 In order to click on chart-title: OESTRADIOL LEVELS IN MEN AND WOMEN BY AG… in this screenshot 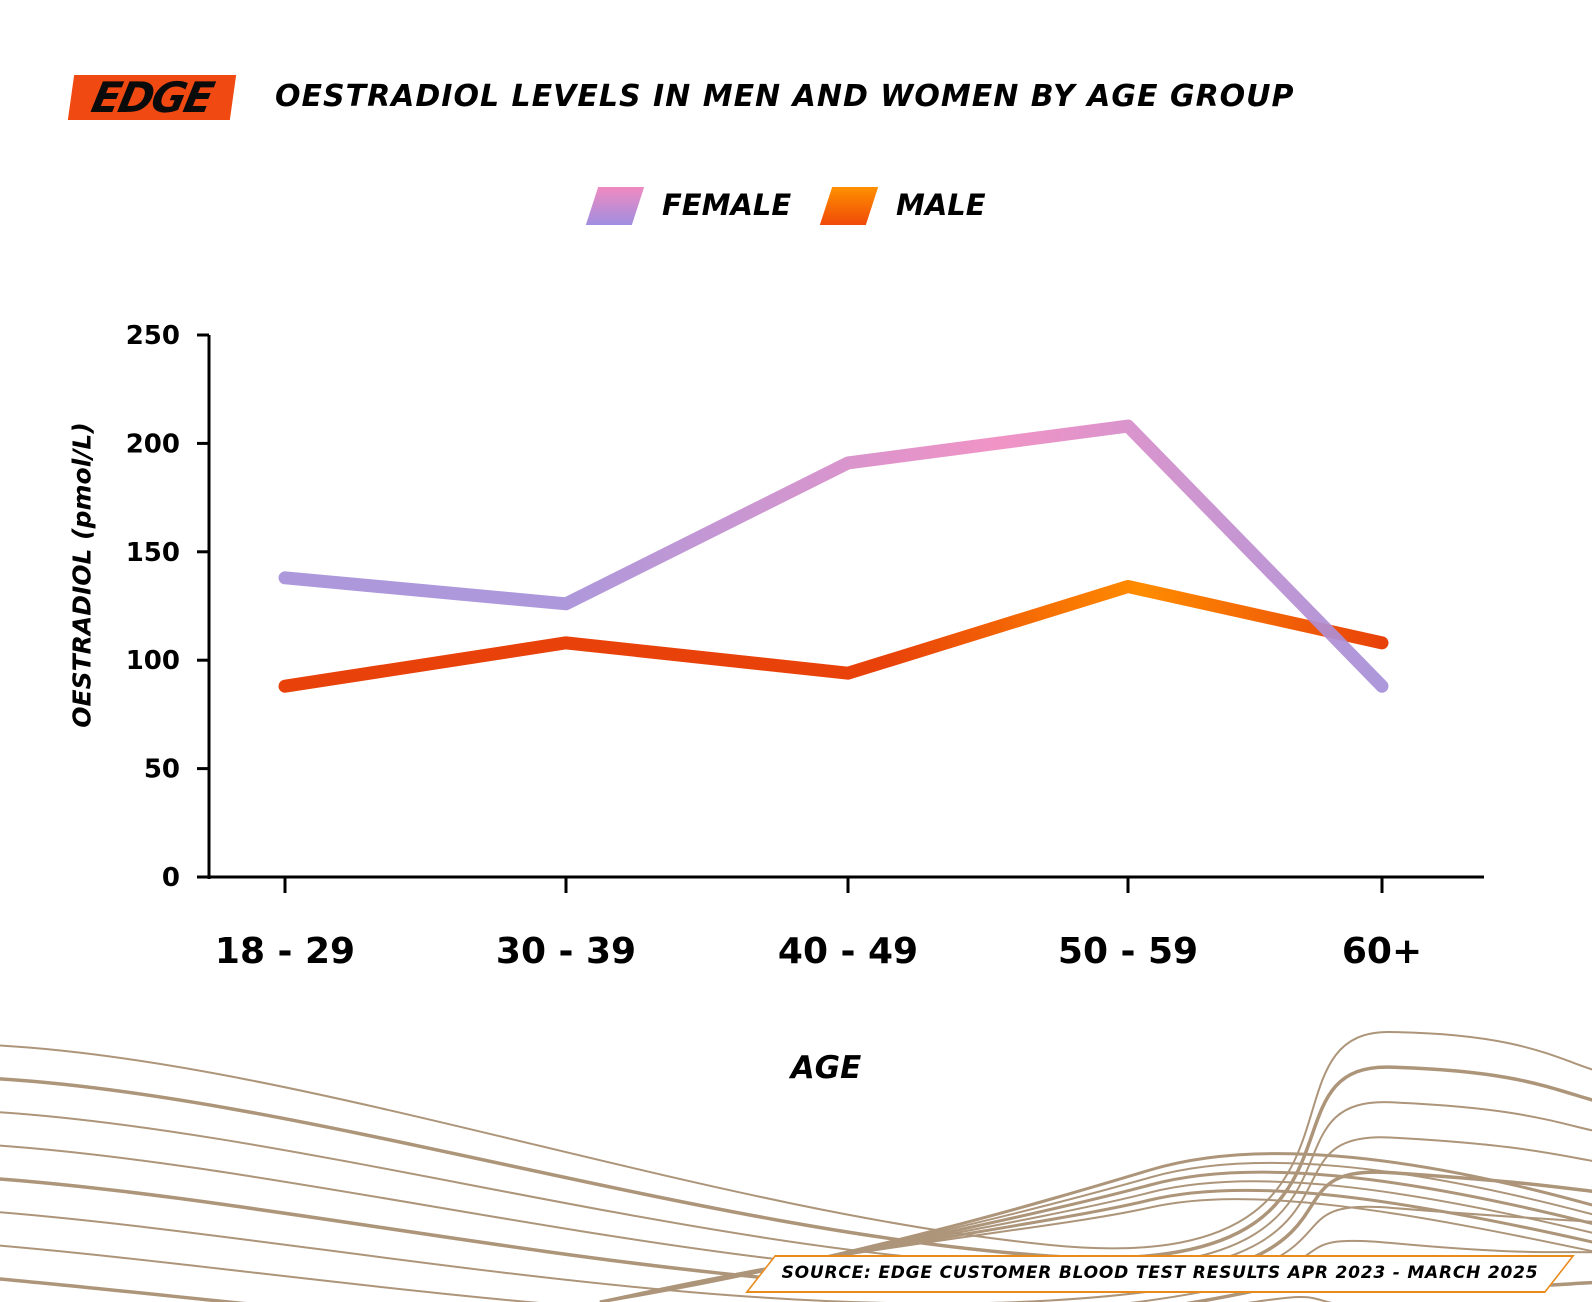, I will do `click(785, 96)`.